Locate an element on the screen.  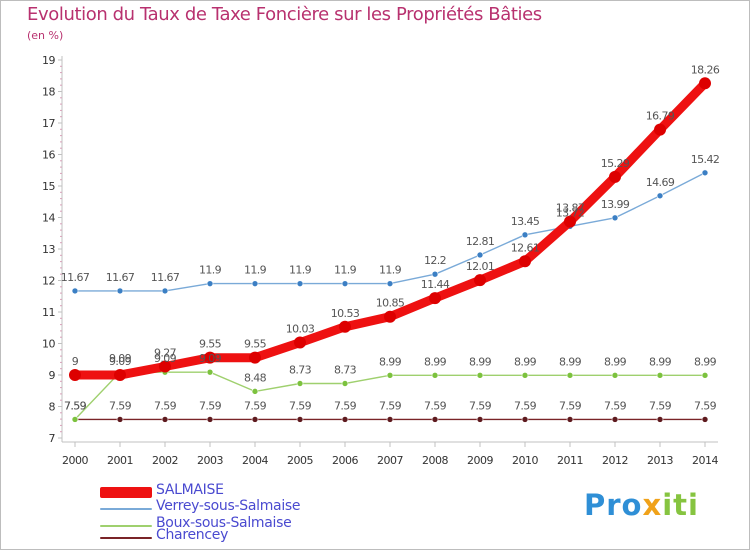
data-label: 9 is located at coordinates (75, 361).